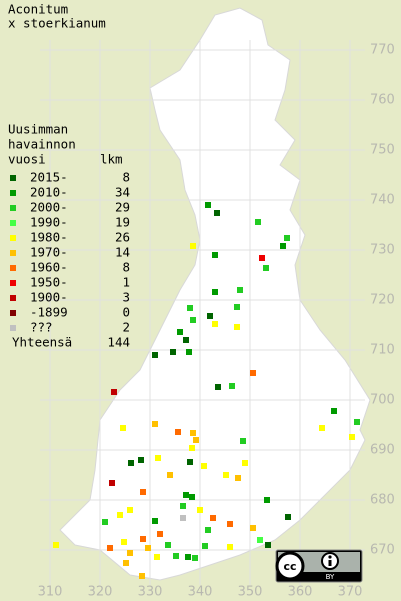 The width and height of the screenshot is (401, 601). I want to click on y-axis-label: 750, so click(382, 150).